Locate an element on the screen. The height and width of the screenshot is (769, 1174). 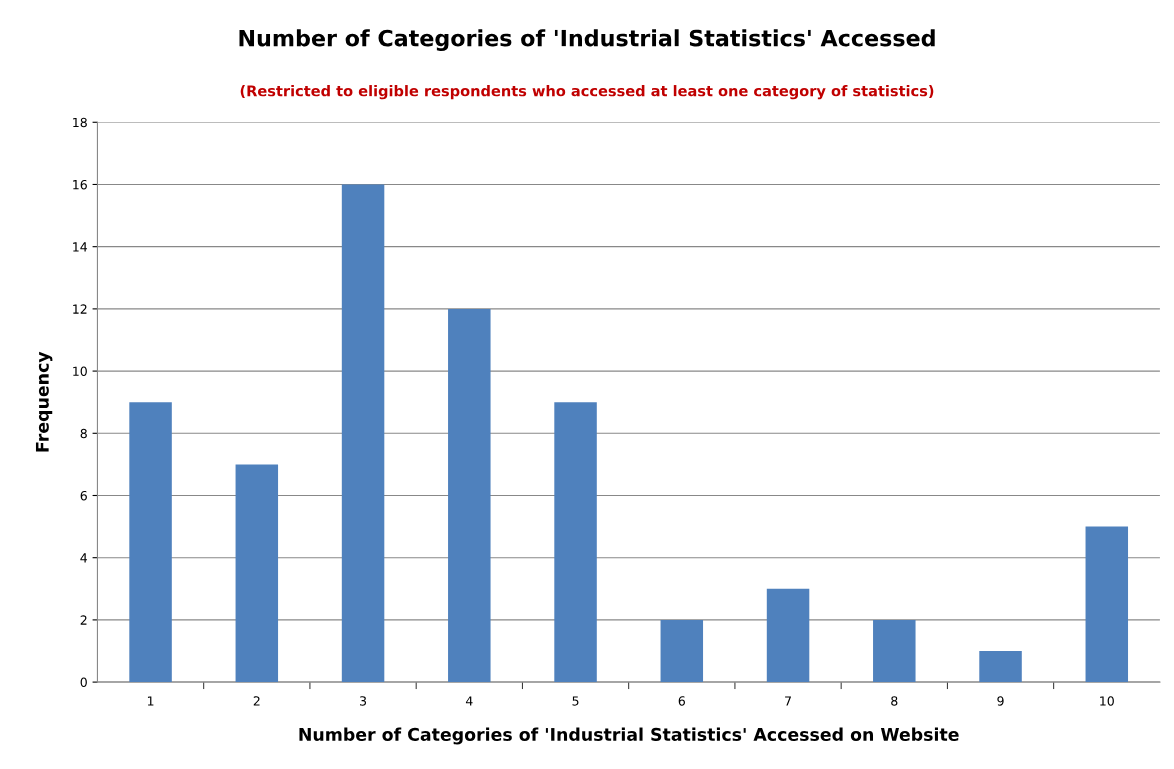
y-tick-label: 8 is located at coordinates (83, 433).